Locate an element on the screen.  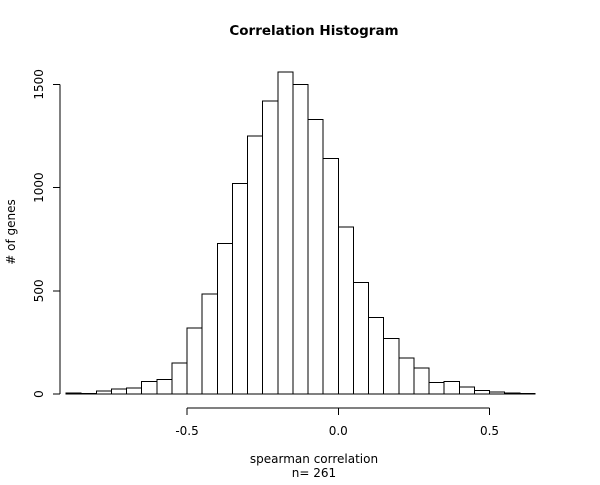
y-axis: 0 500 1000 1500 is located at coordinates (46, 233).